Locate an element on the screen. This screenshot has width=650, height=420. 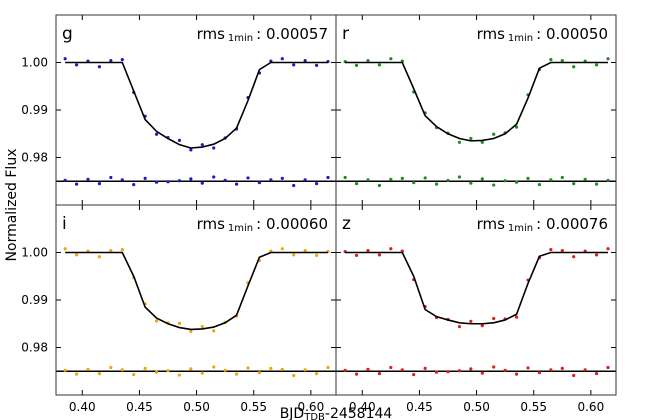
rms-annotation: rms 1min: 0.00050 is located at coordinates (542, 34).